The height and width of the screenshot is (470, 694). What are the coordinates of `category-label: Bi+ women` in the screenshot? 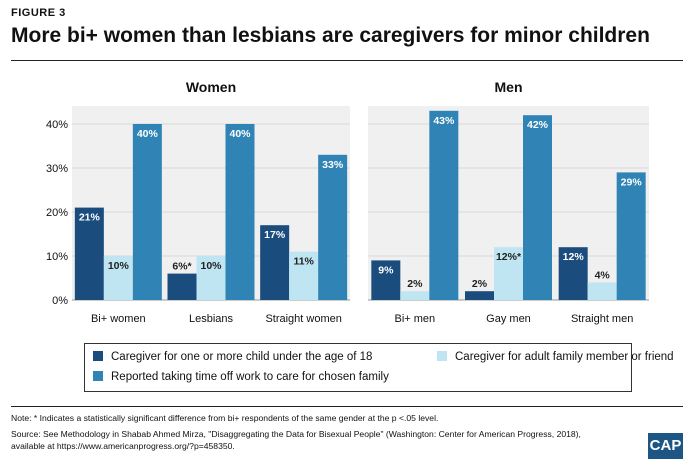 It's located at (118, 319).